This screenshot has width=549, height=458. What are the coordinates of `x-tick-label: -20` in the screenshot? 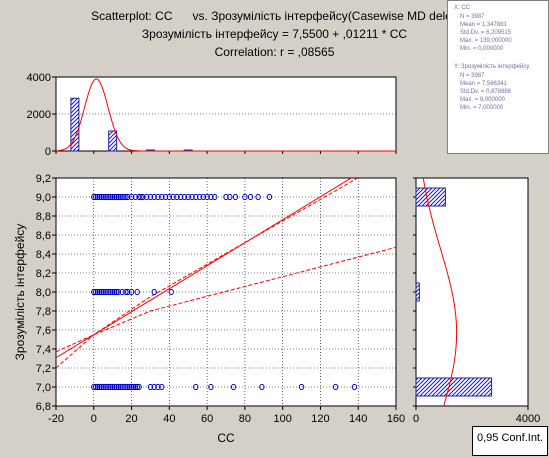 It's located at (56, 419).